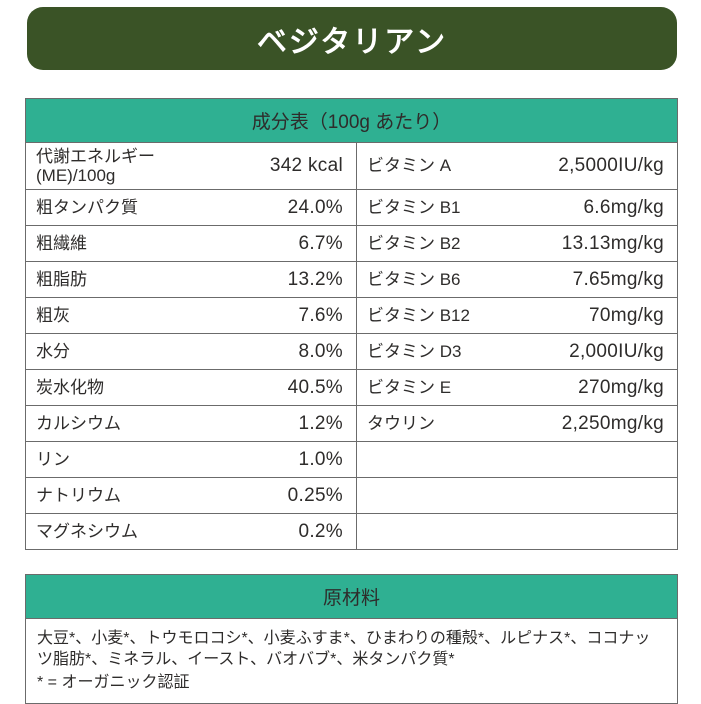 Image resolution: width=701 pixels, height=704 pixels. What do you see at coordinates (320, 243) in the screenshot?
I see `nutrient-value: 6.7%` at bounding box center [320, 243].